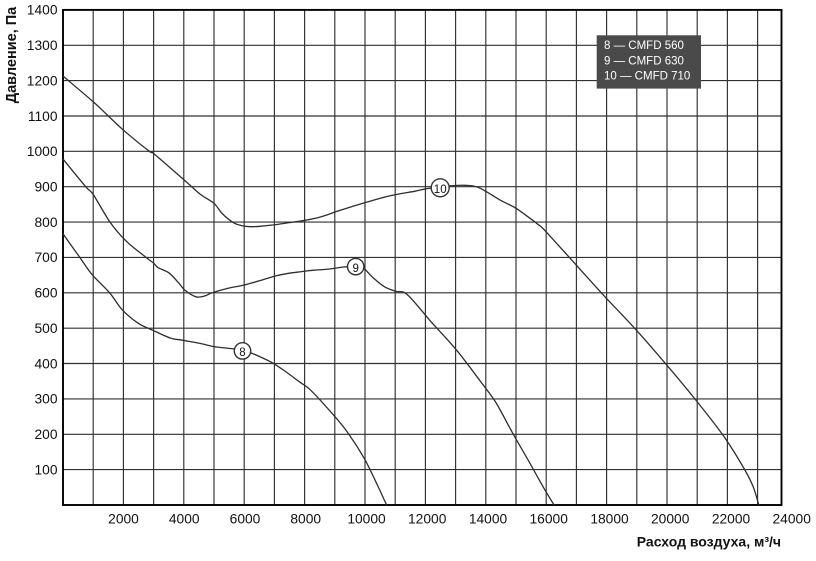  I want to click on svg-text: 800, so click(45, 222).